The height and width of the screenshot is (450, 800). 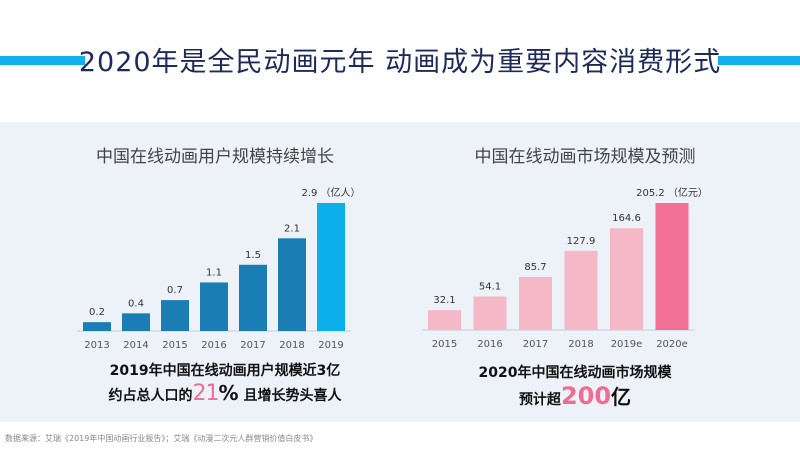 I want to click on page-title: 2020年是全民动画元年 动画成为重要内容消费形式, so click(x=400, y=62).